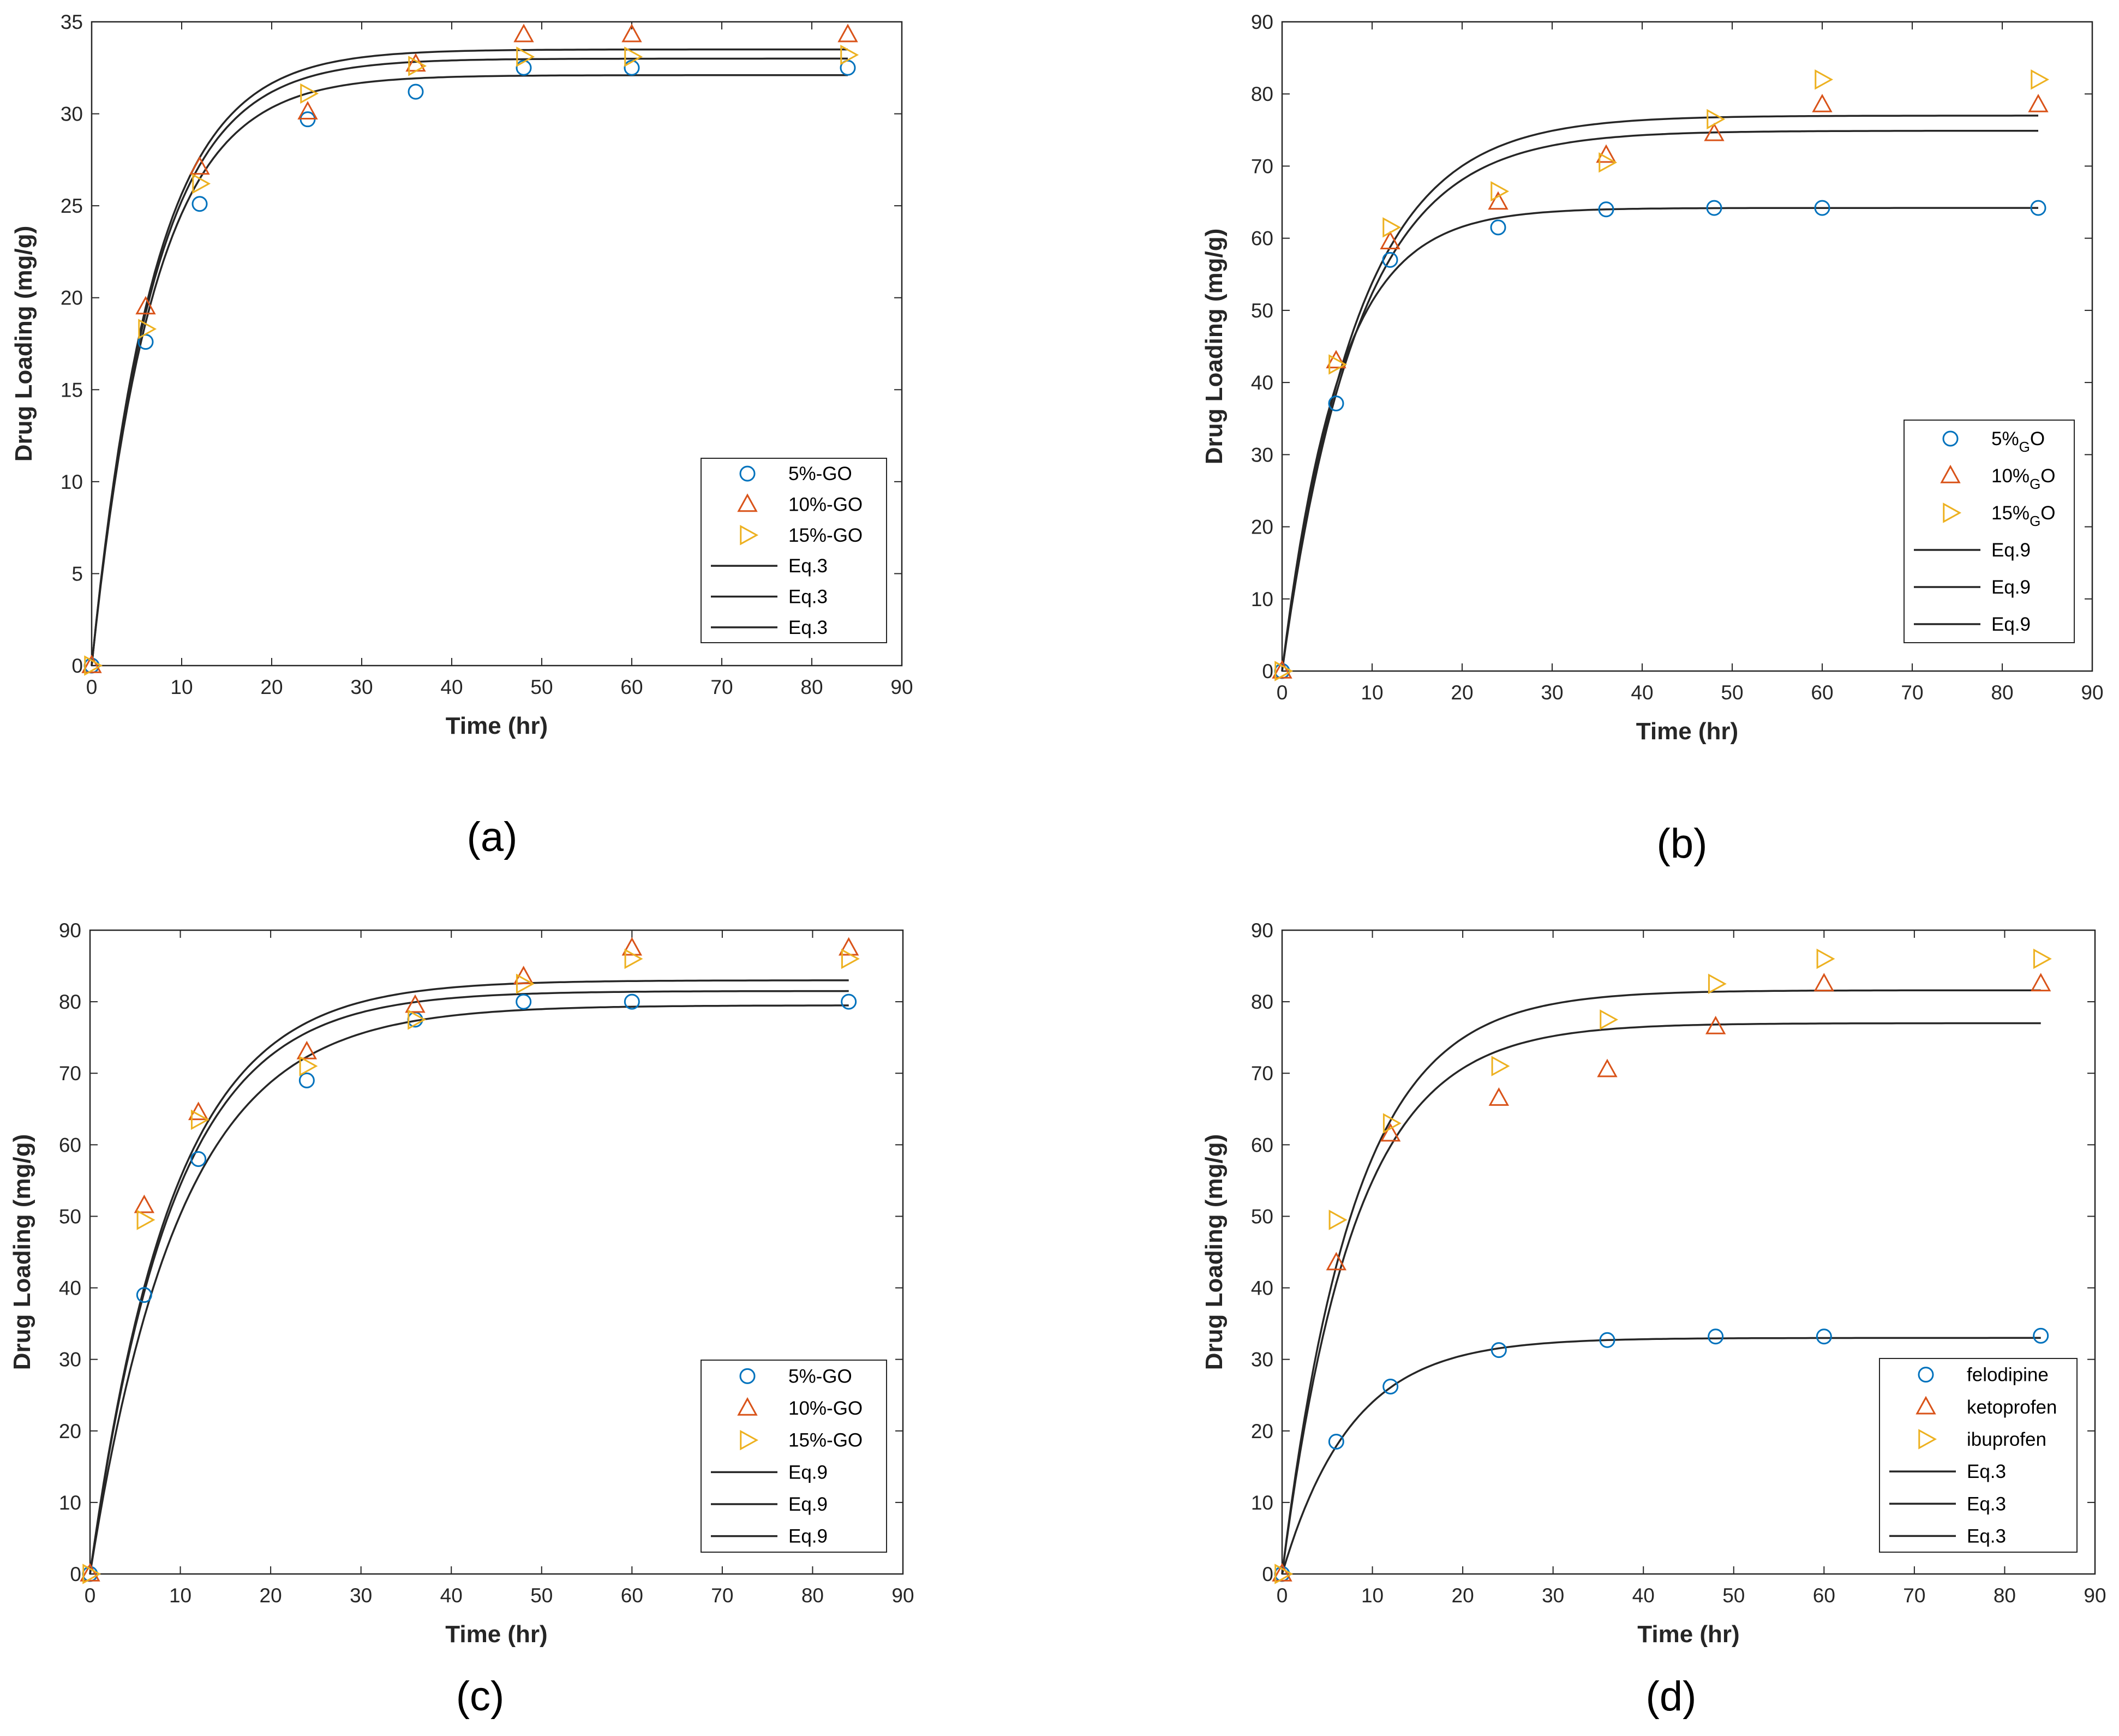 This screenshot has width=2119, height=1736. I want to click on y-tick-label: 5, so click(77, 574).